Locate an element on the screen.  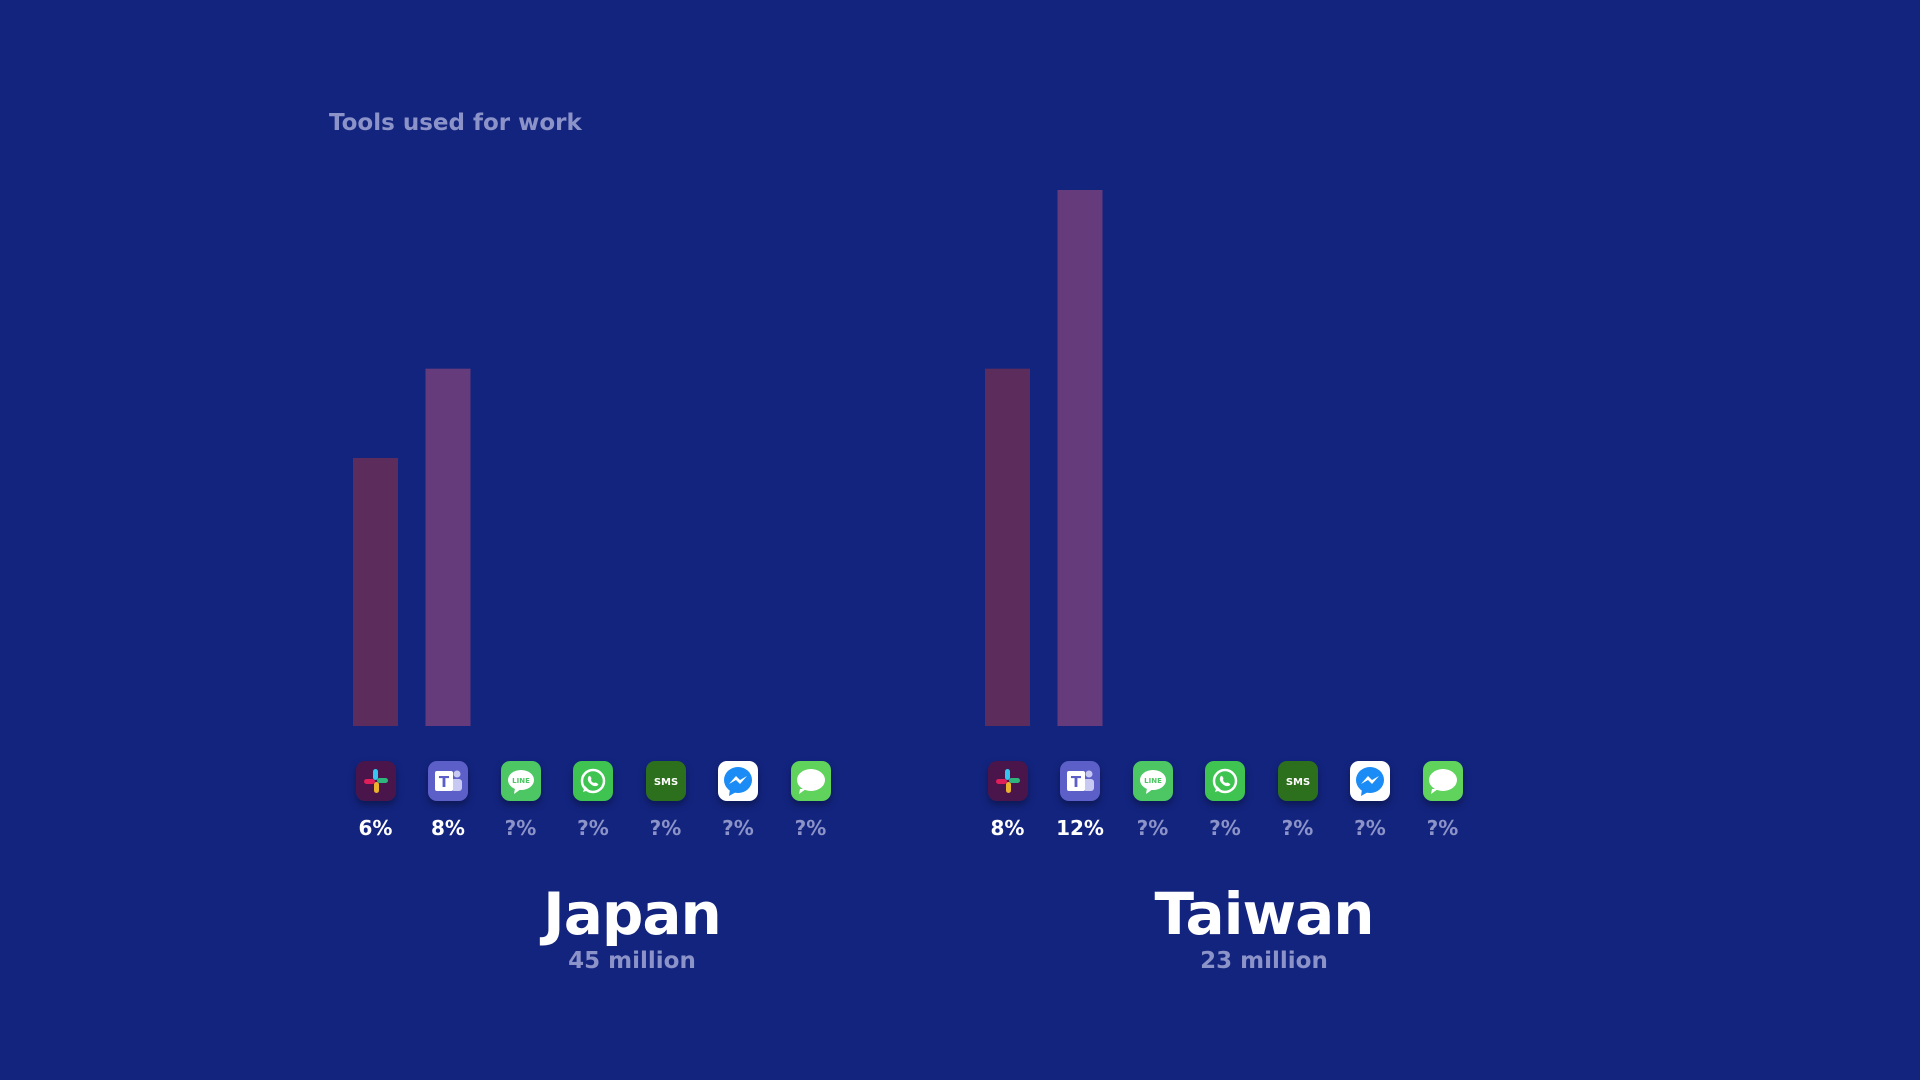
slack-percent-label: 6% is located at coordinates (375, 828).